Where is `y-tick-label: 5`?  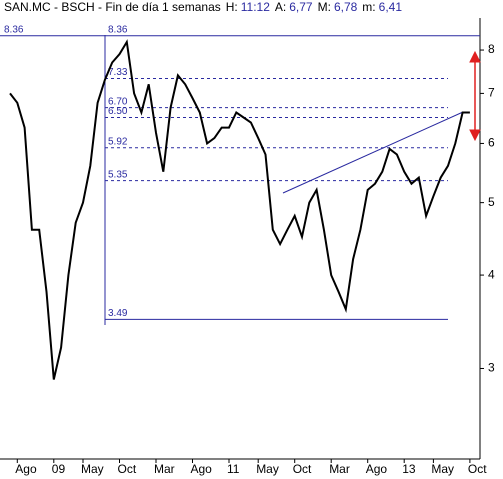
y-tick-label: 5 is located at coordinates (491, 202).